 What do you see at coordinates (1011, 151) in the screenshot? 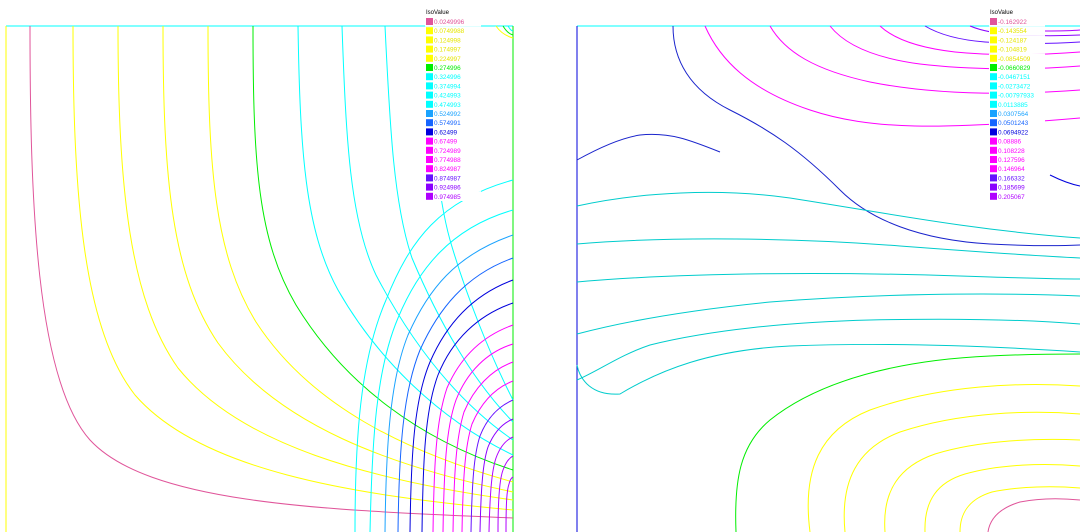
I see `right-legend-label-14: 0.108228` at bounding box center [1011, 151].